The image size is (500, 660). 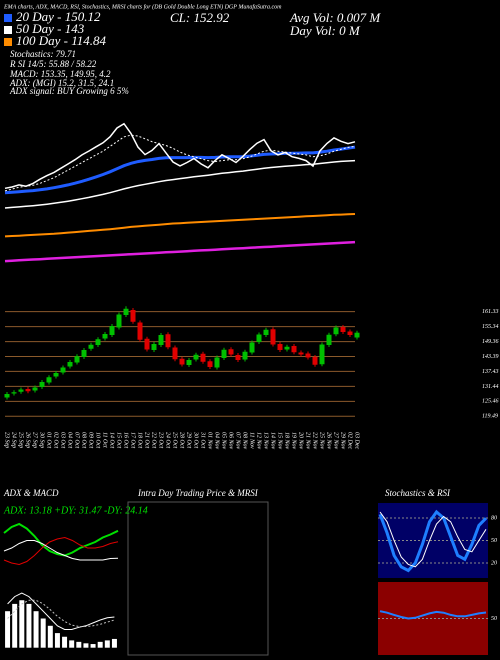 What do you see at coordinates (133, 440) in the screenshot?
I see `x-tick-label: 17 Oct` at bounding box center [133, 440].